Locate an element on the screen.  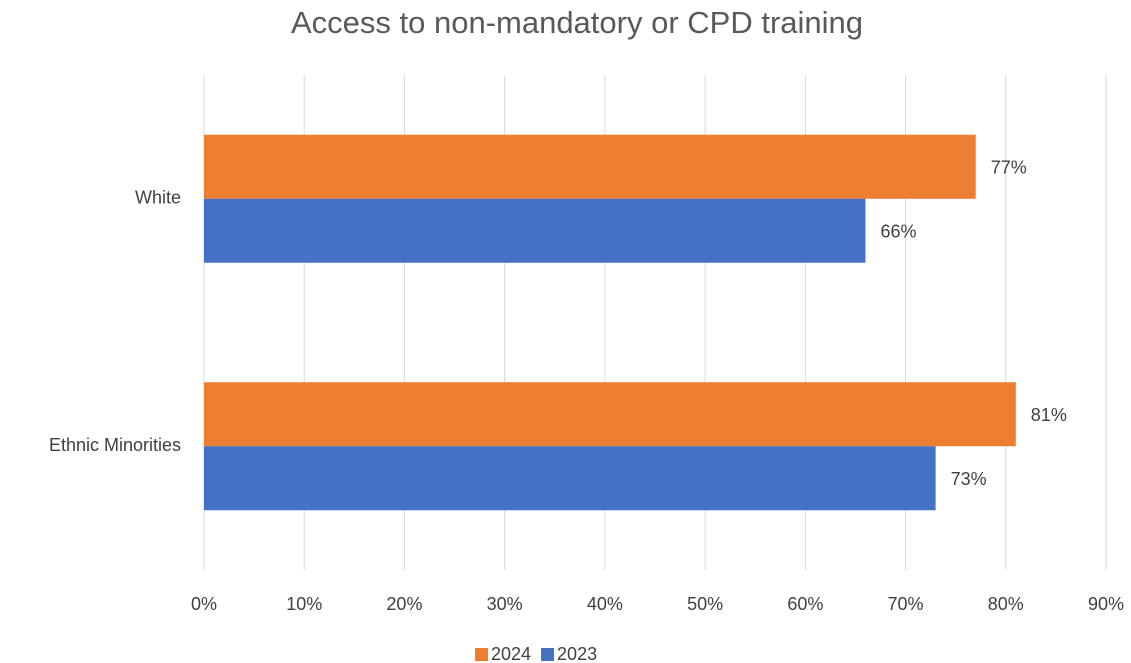
legend-label: 2023 is located at coordinates (577, 653).